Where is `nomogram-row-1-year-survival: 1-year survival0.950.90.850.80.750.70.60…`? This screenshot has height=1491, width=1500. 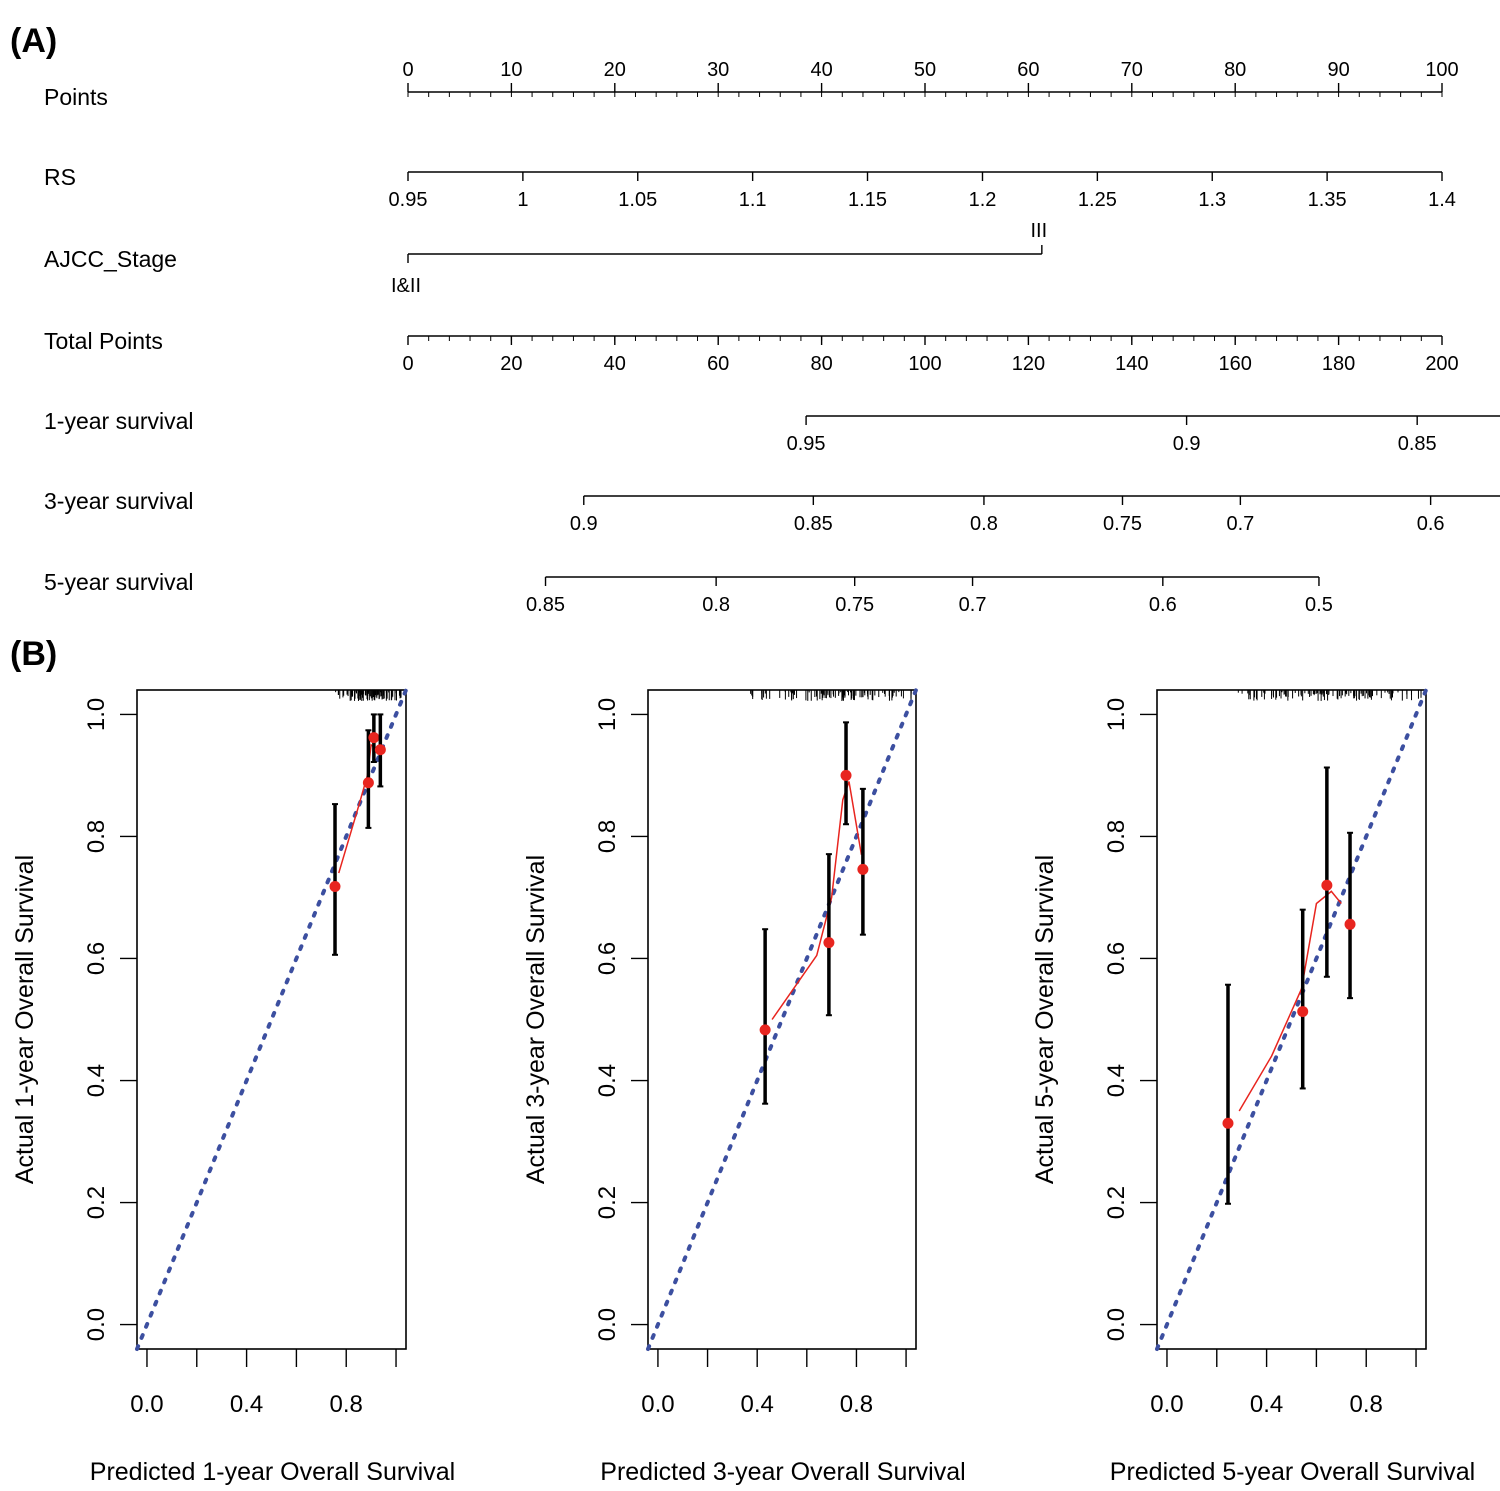
nomogram-row-1-year-survival: 1-year survival0.950.90.850.80.750.70.60… is located at coordinates (772, 431).